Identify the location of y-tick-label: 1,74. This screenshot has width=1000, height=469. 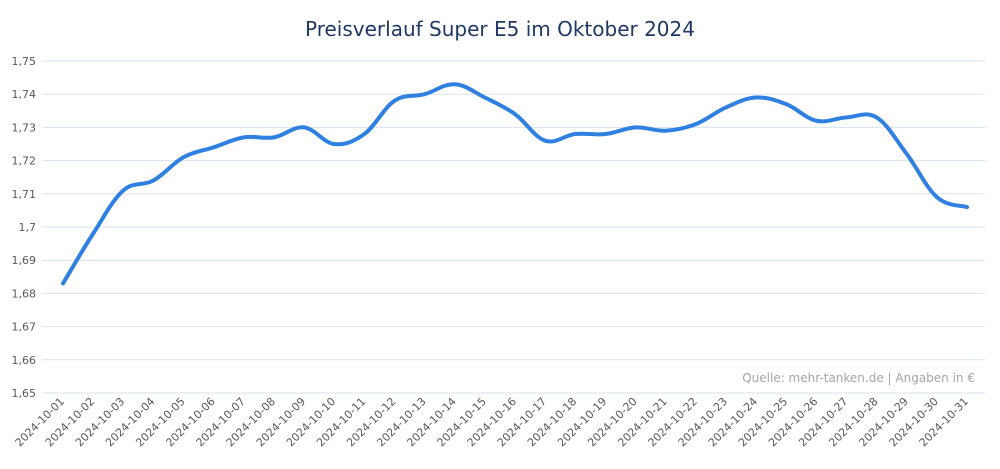
(24, 94).